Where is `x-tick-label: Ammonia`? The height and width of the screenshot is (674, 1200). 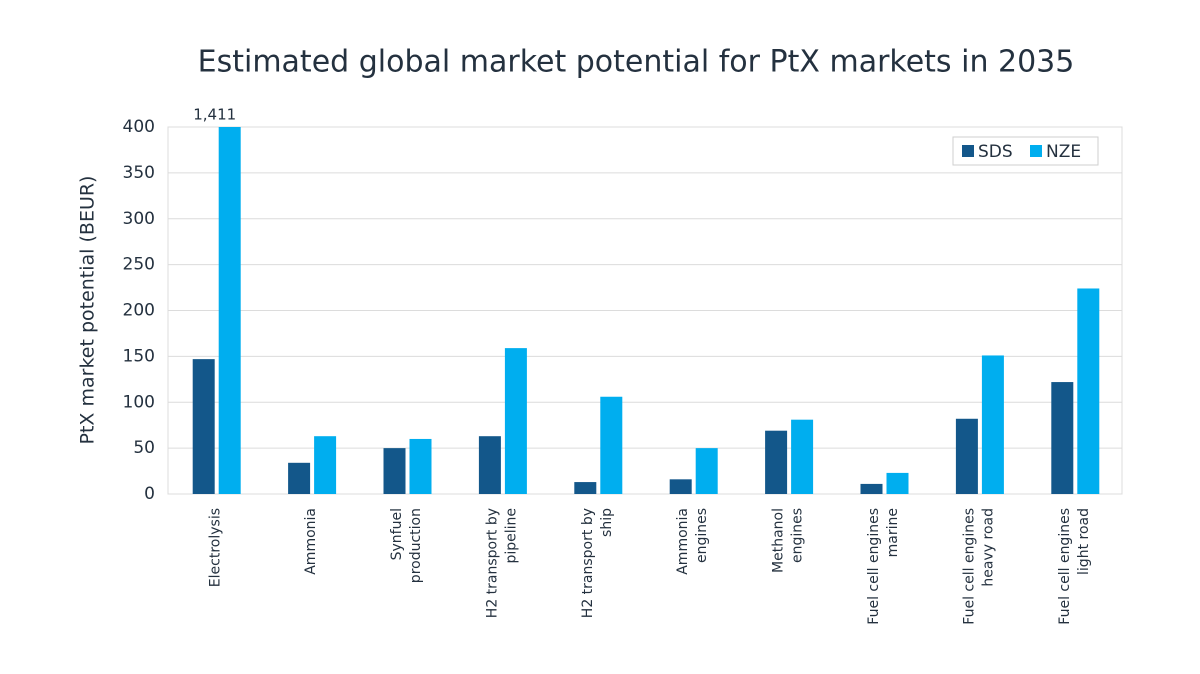 x-tick-label: Ammonia is located at coordinates (311, 541).